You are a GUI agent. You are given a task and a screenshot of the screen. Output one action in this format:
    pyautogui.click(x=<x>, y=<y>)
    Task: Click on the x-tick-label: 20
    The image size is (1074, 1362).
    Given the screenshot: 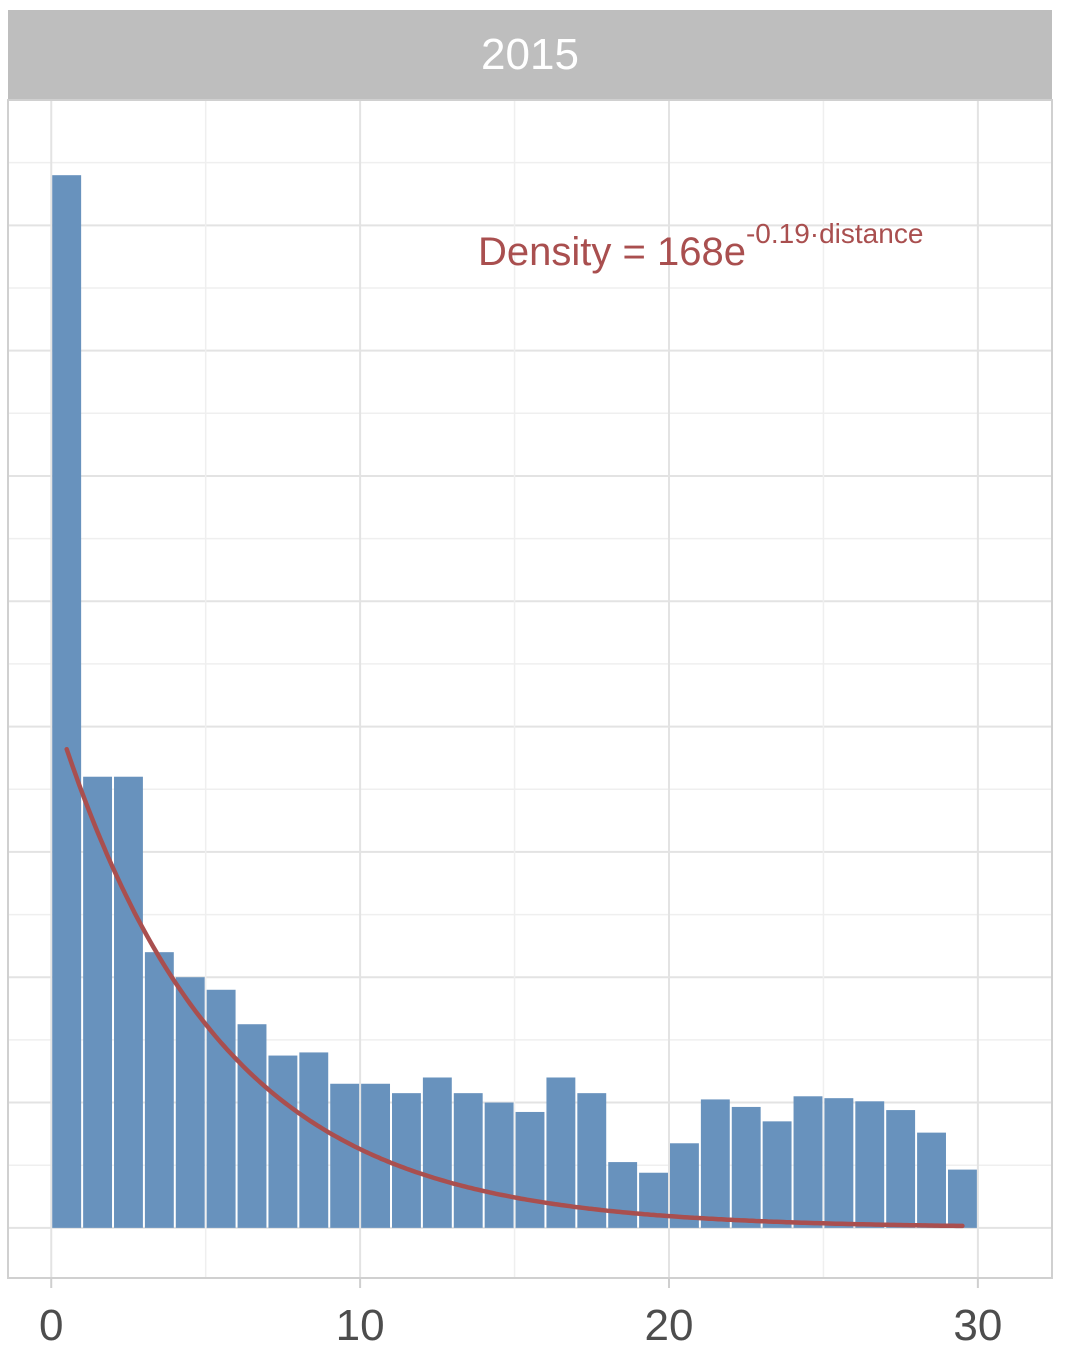 What is the action you would take?
    pyautogui.click(x=669, y=1325)
    